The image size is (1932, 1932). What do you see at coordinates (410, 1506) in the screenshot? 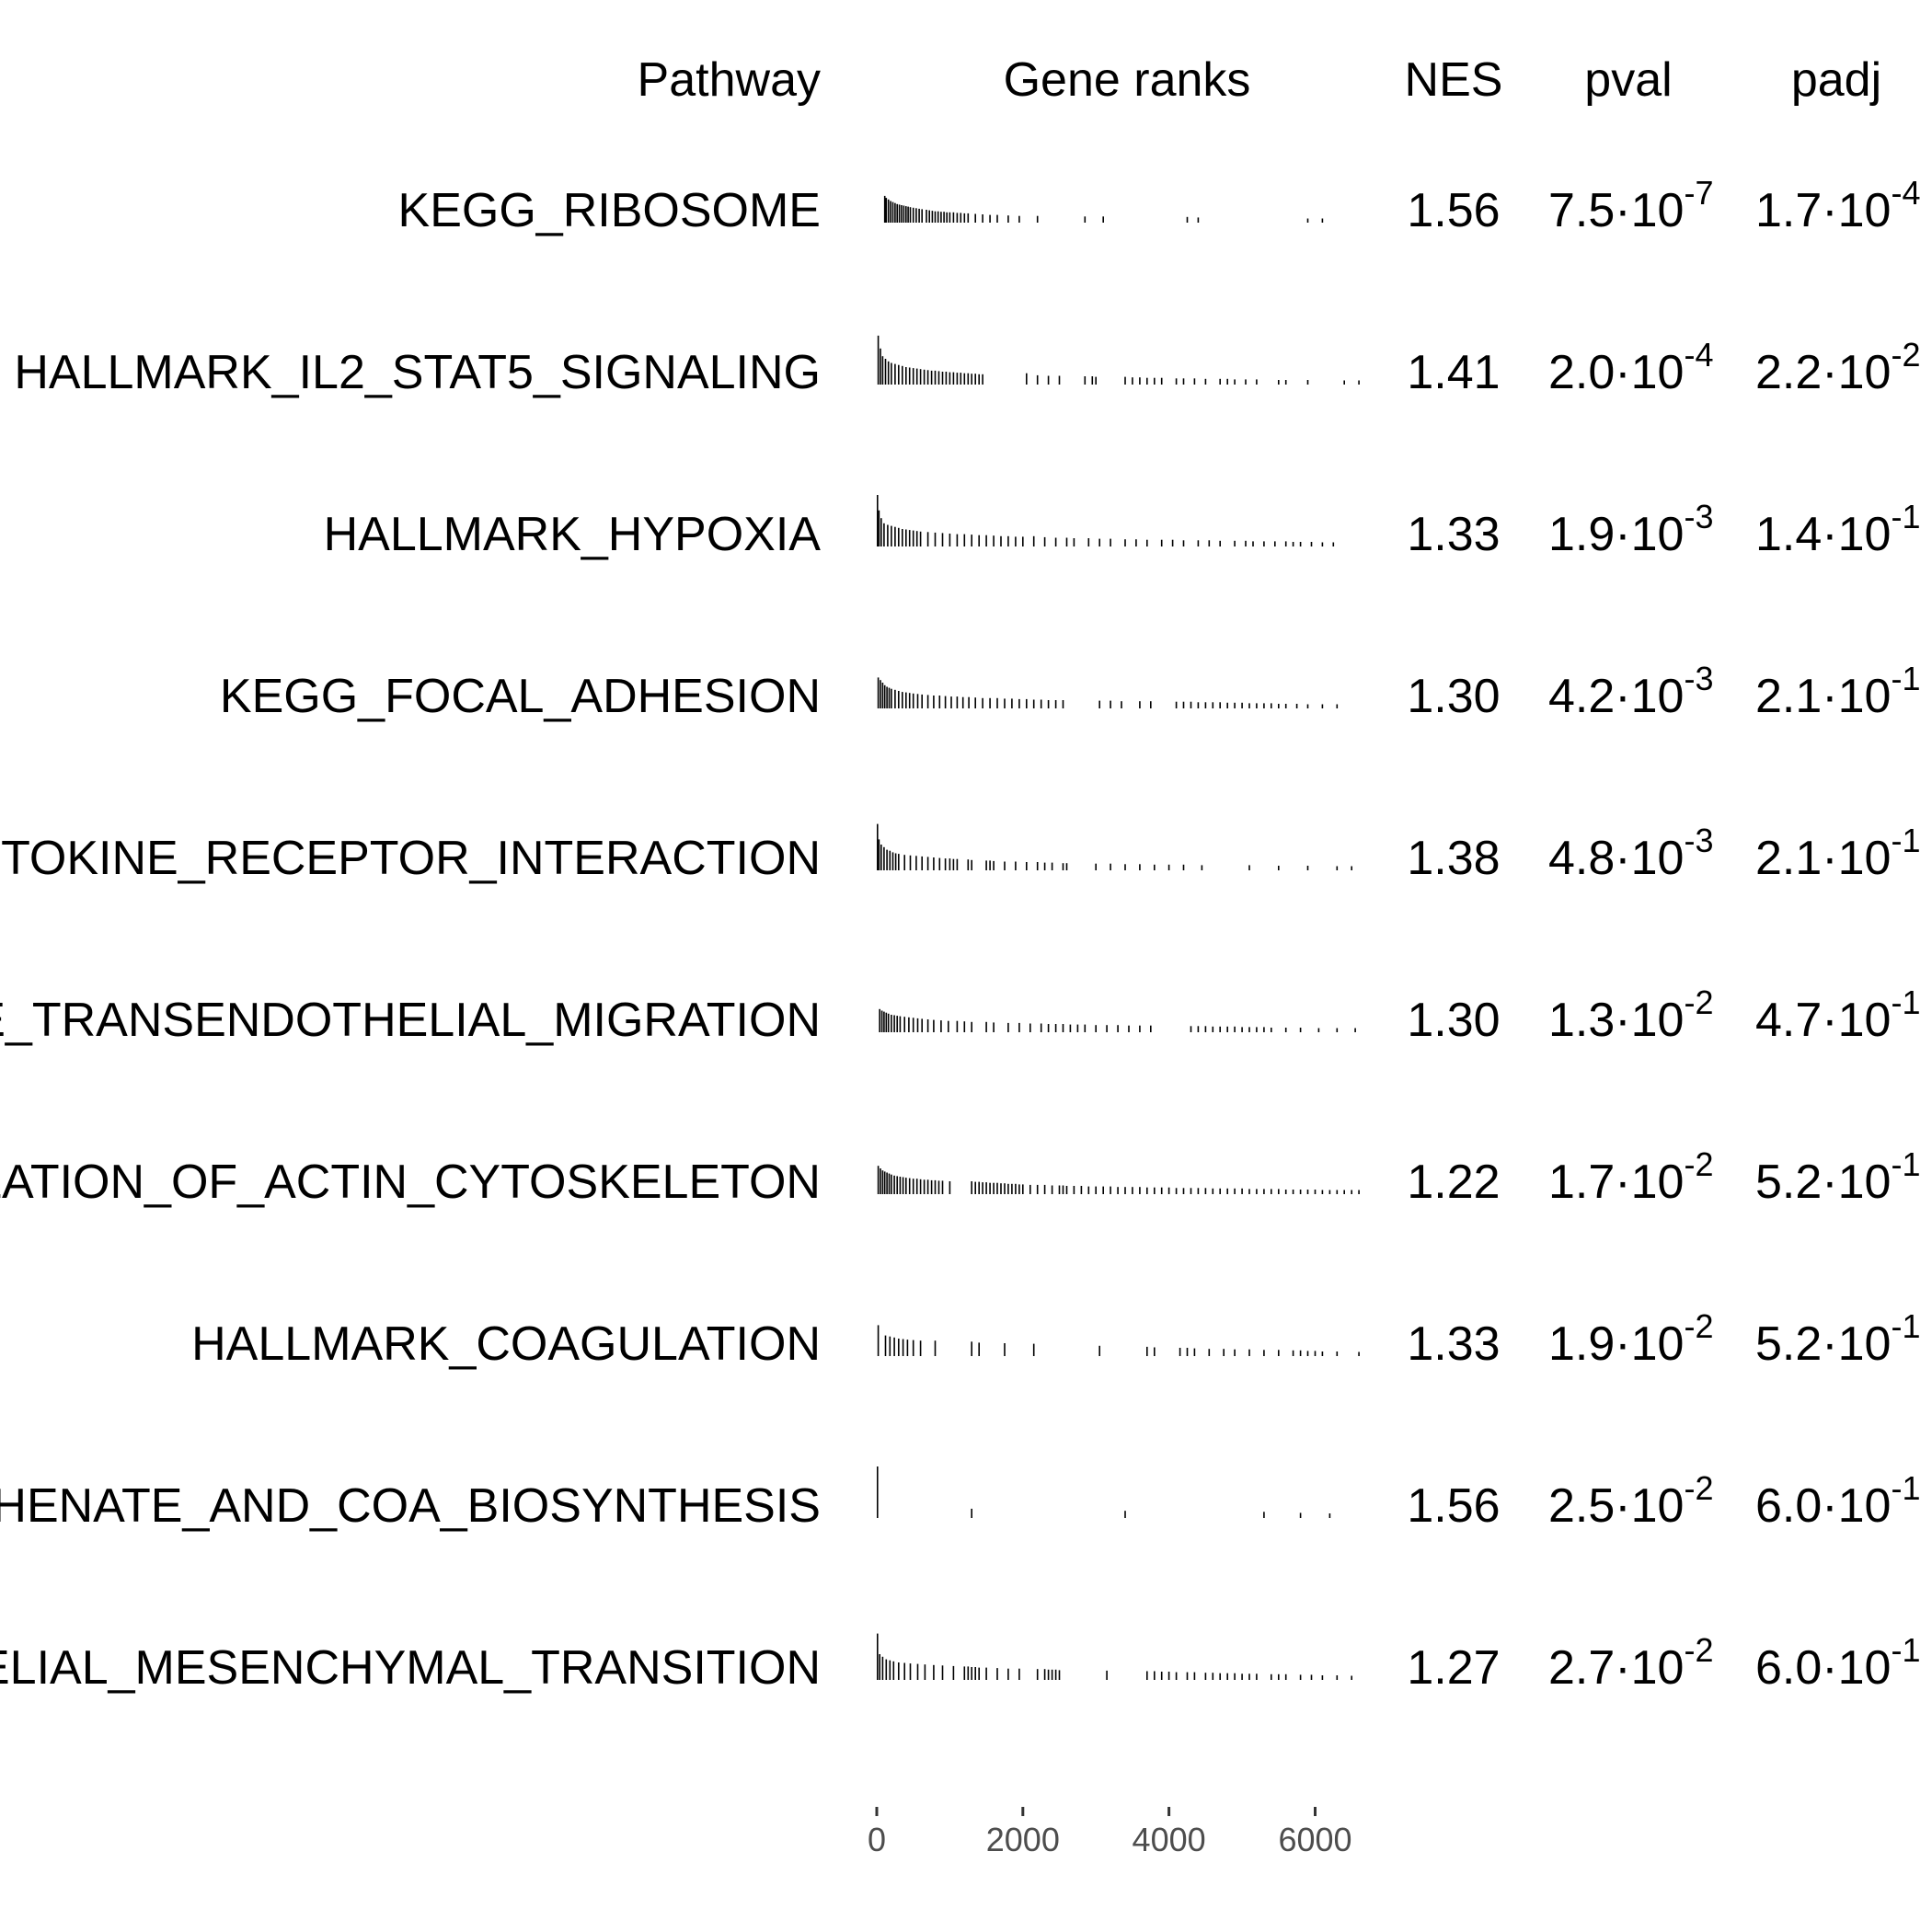
I see `pathway-name: KEGG_PANTOTHENATE_AND_COA_BIOSYNTHESIS` at bounding box center [410, 1506].